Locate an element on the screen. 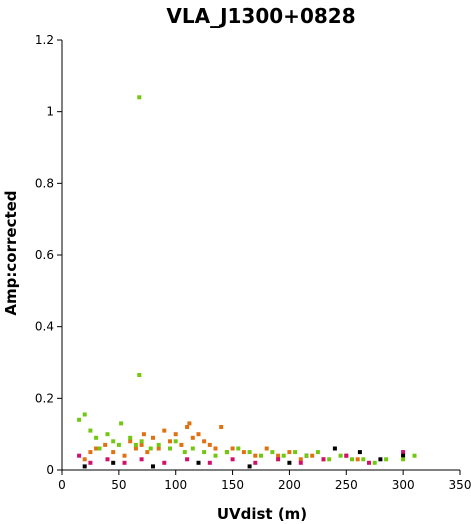 The width and height of the screenshot is (471, 524). y-tick-label: 1.2 is located at coordinates (44, 40).